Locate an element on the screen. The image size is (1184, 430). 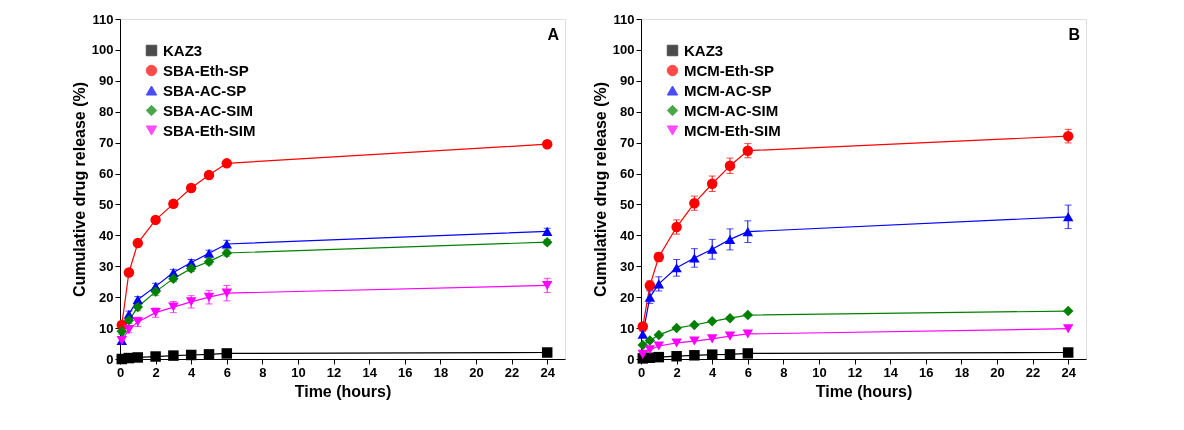
legend-label: SBA-Eth-SIM is located at coordinates (209, 130).